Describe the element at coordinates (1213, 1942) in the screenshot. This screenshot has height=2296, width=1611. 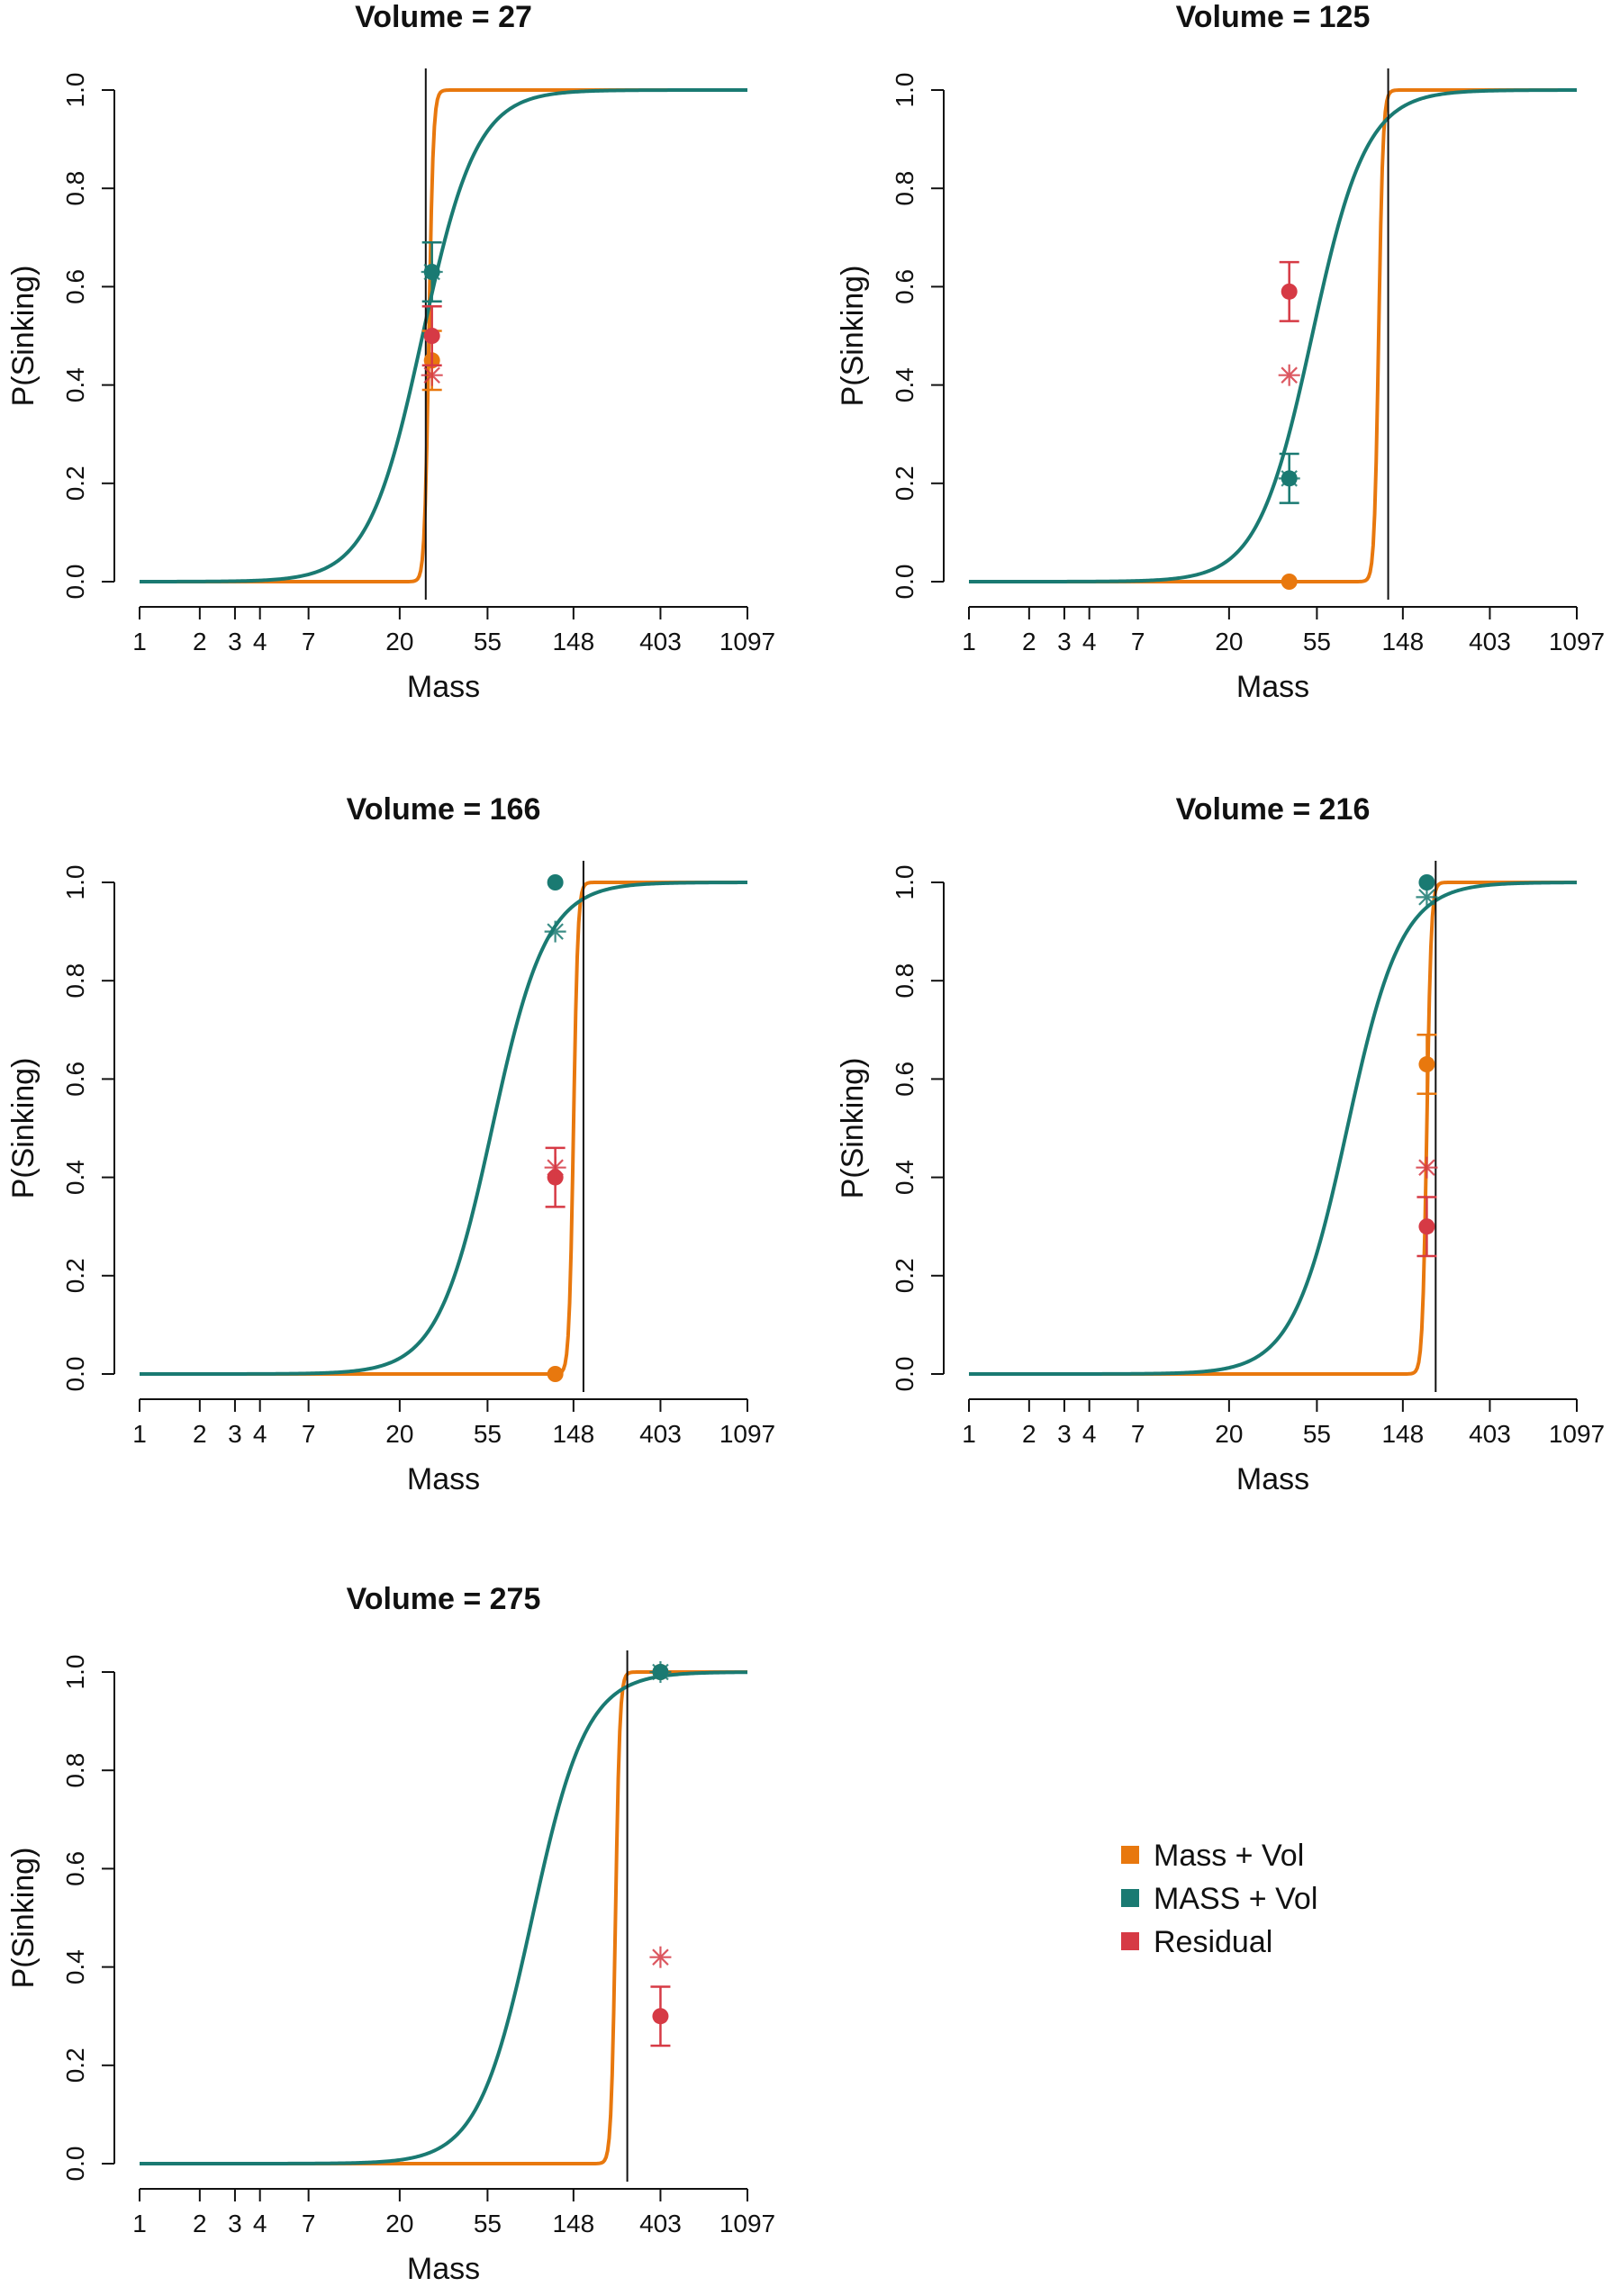
I see `legend-label: Residual` at that location.